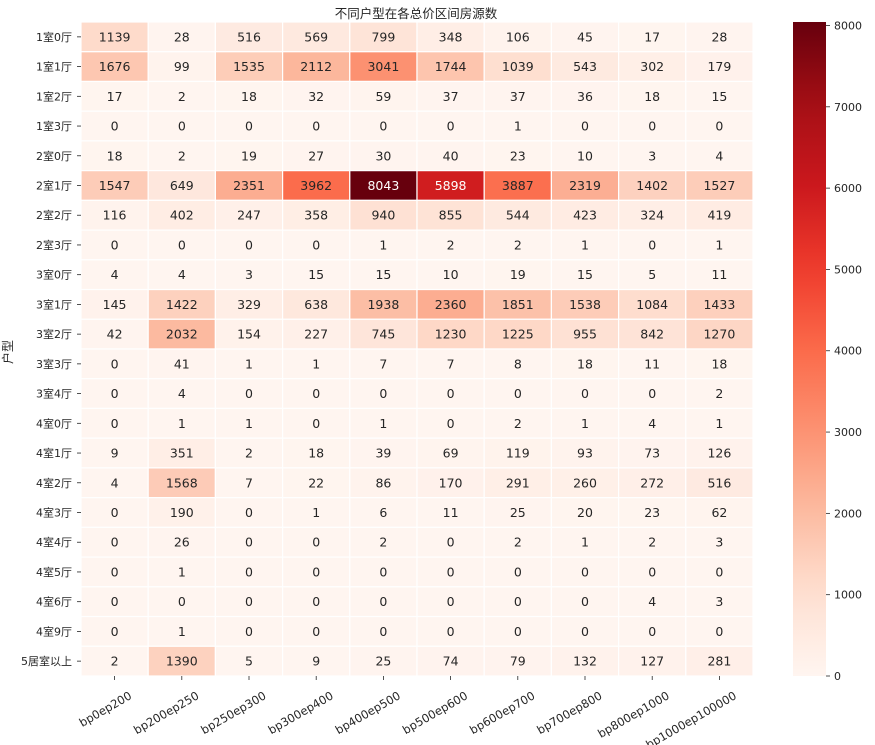 The height and width of the screenshot is (745, 875). What do you see at coordinates (166, 712) in the screenshot?
I see `x-tick-label: bp200ep250` at bounding box center [166, 712].